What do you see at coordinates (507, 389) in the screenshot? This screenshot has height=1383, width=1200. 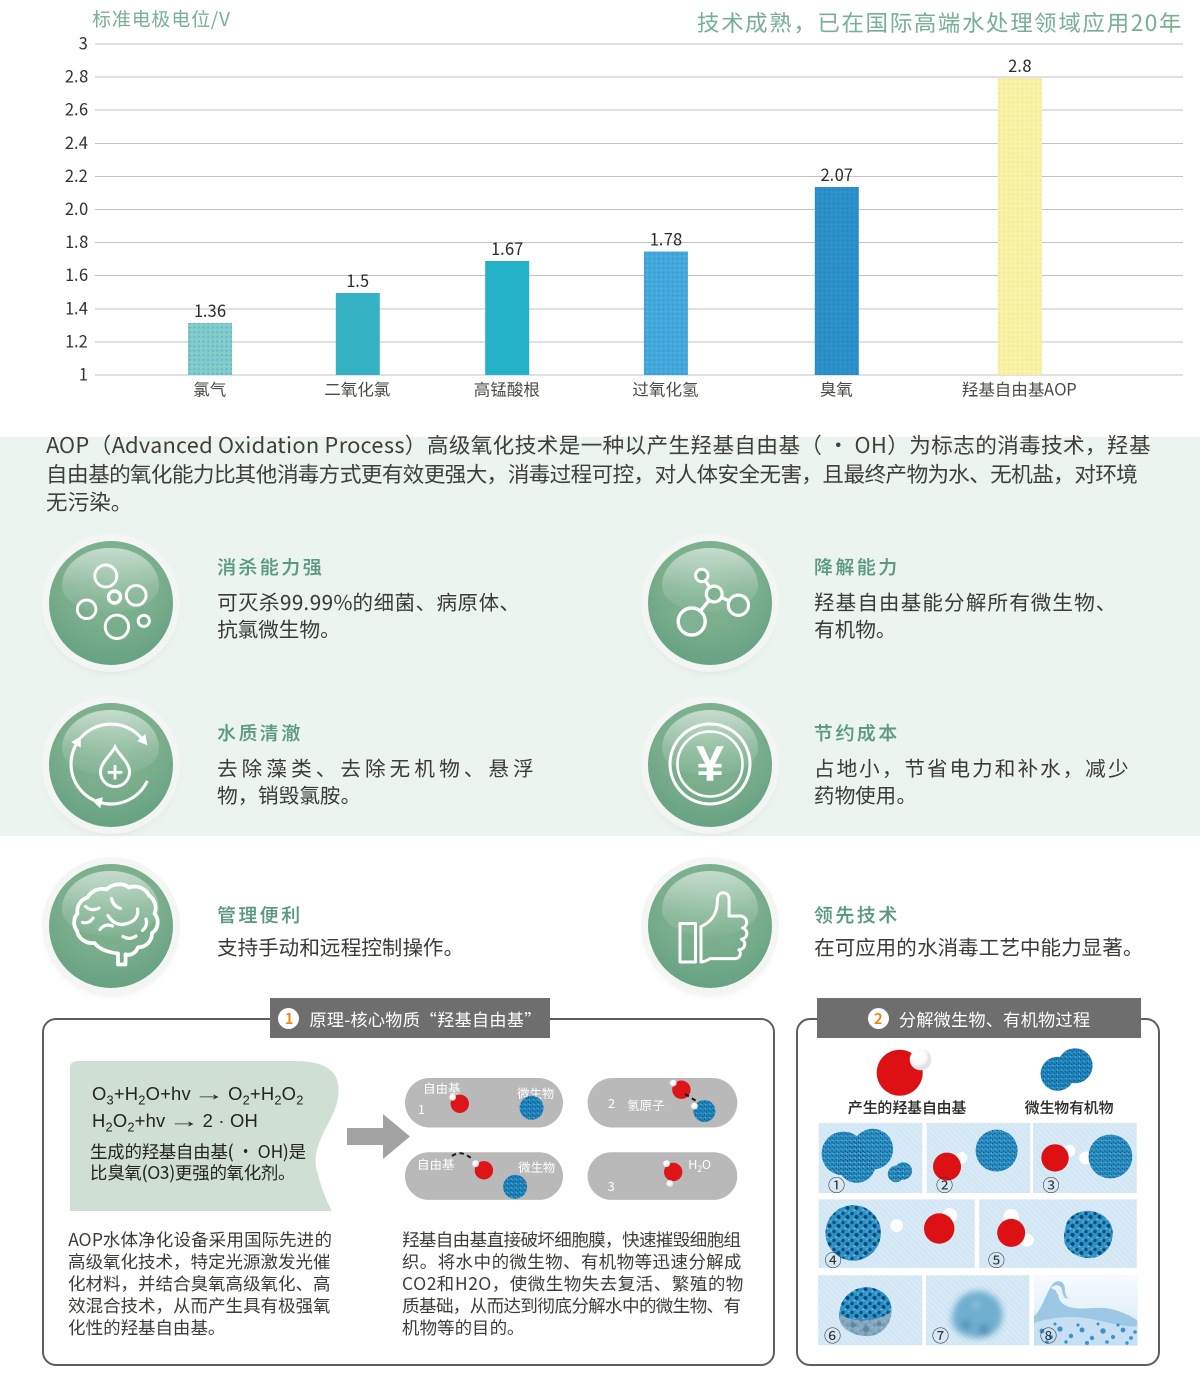 I see `svg-text: 高锰酸根` at bounding box center [507, 389].